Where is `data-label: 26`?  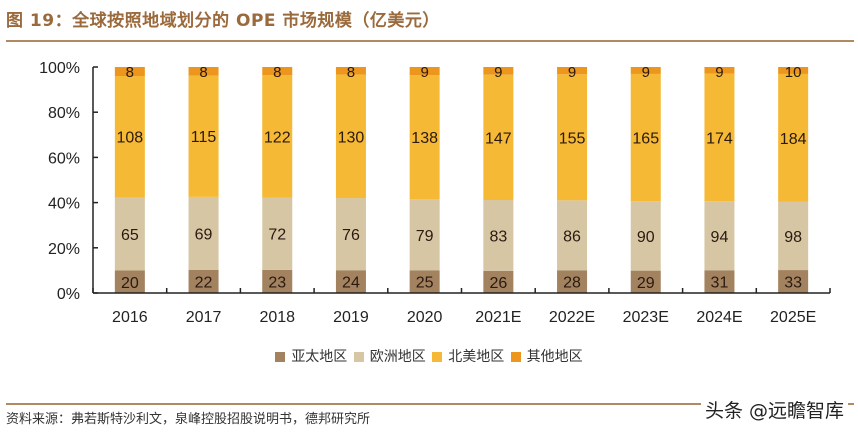
data-label: 26 is located at coordinates (498, 283).